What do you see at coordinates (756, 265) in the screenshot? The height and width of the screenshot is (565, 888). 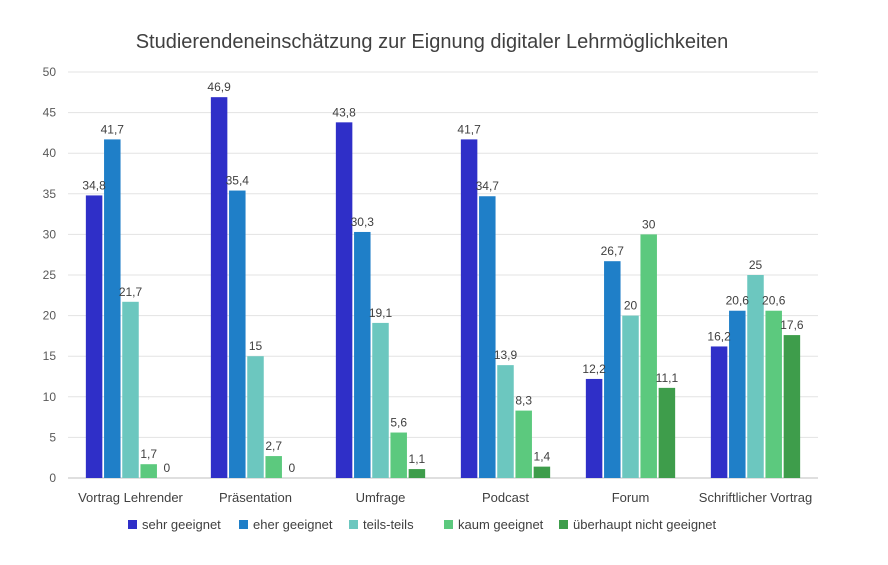 I see `data-label: 25` at bounding box center [756, 265].